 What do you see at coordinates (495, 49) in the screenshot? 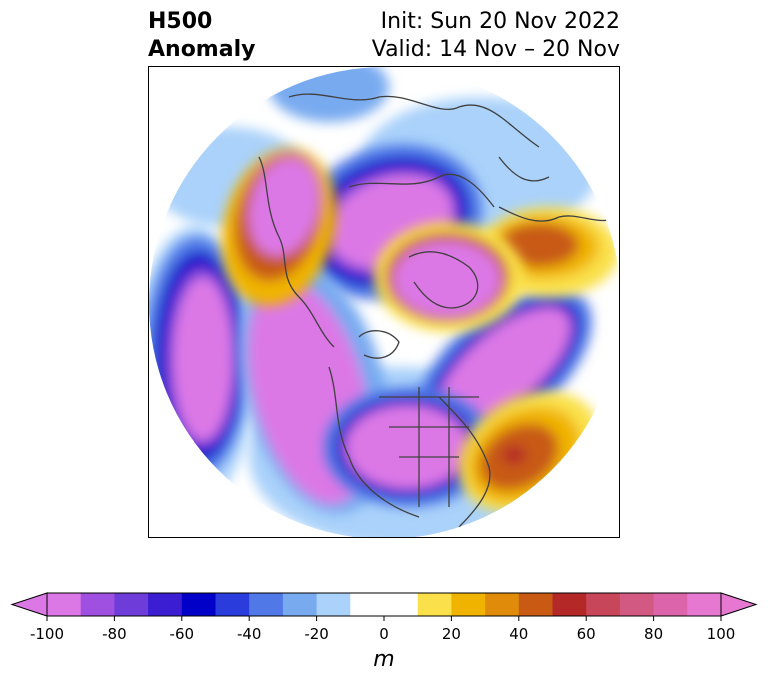
I see `valid-range: Valid: 14 Nov – 20 Nov` at bounding box center [495, 49].